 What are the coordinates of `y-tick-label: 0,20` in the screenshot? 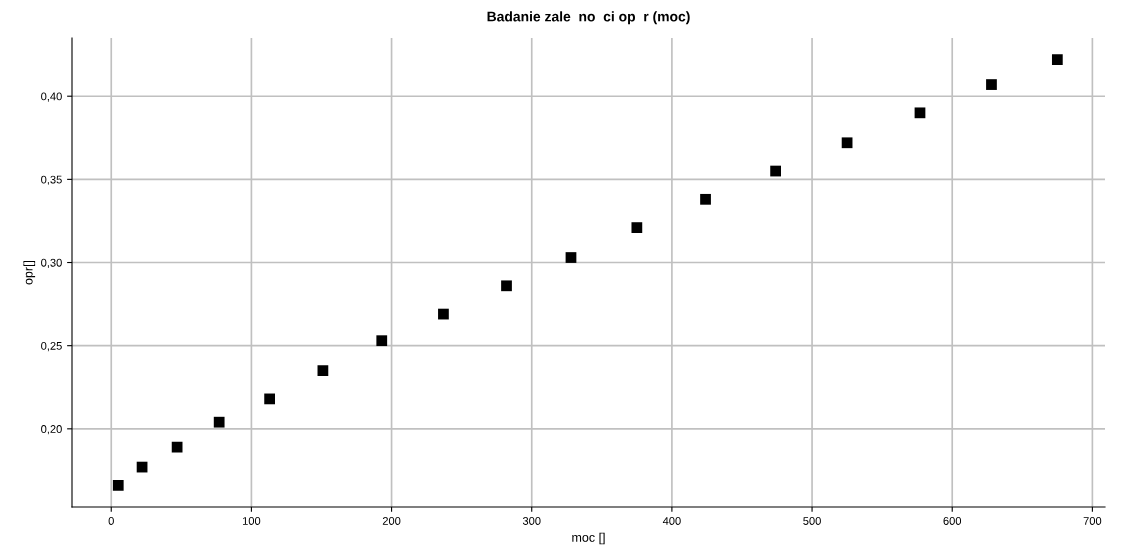 It's located at (51, 430).